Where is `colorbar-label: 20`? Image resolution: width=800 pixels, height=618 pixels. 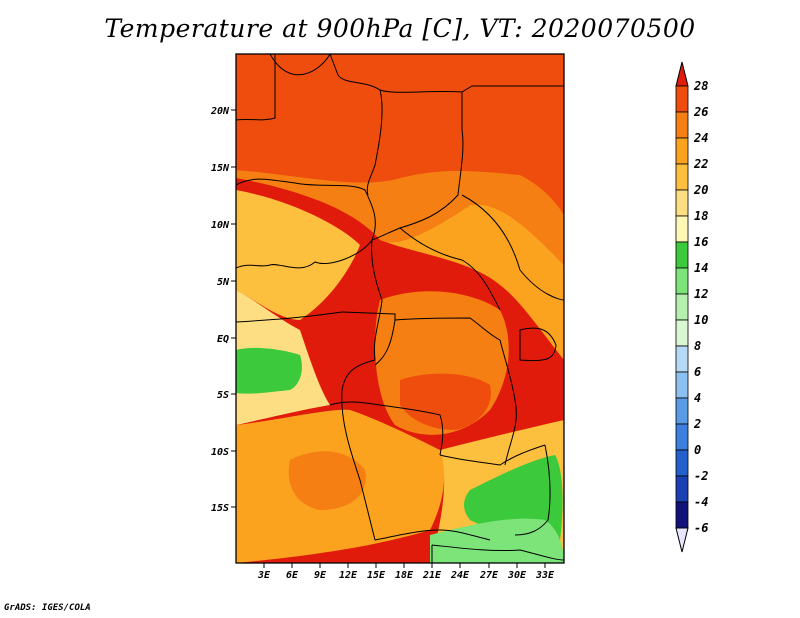 colorbar-label: 20 is located at coordinates (700, 190).